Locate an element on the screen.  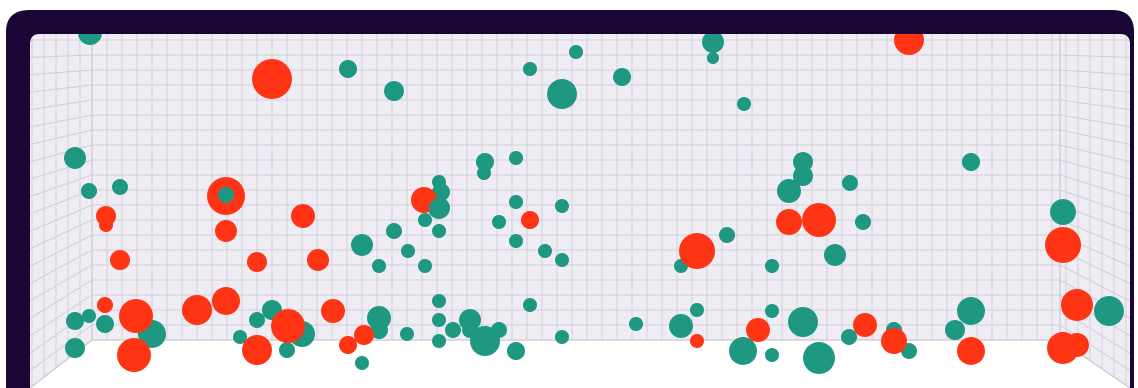
goal-ground is located at coordinates (580, 364).